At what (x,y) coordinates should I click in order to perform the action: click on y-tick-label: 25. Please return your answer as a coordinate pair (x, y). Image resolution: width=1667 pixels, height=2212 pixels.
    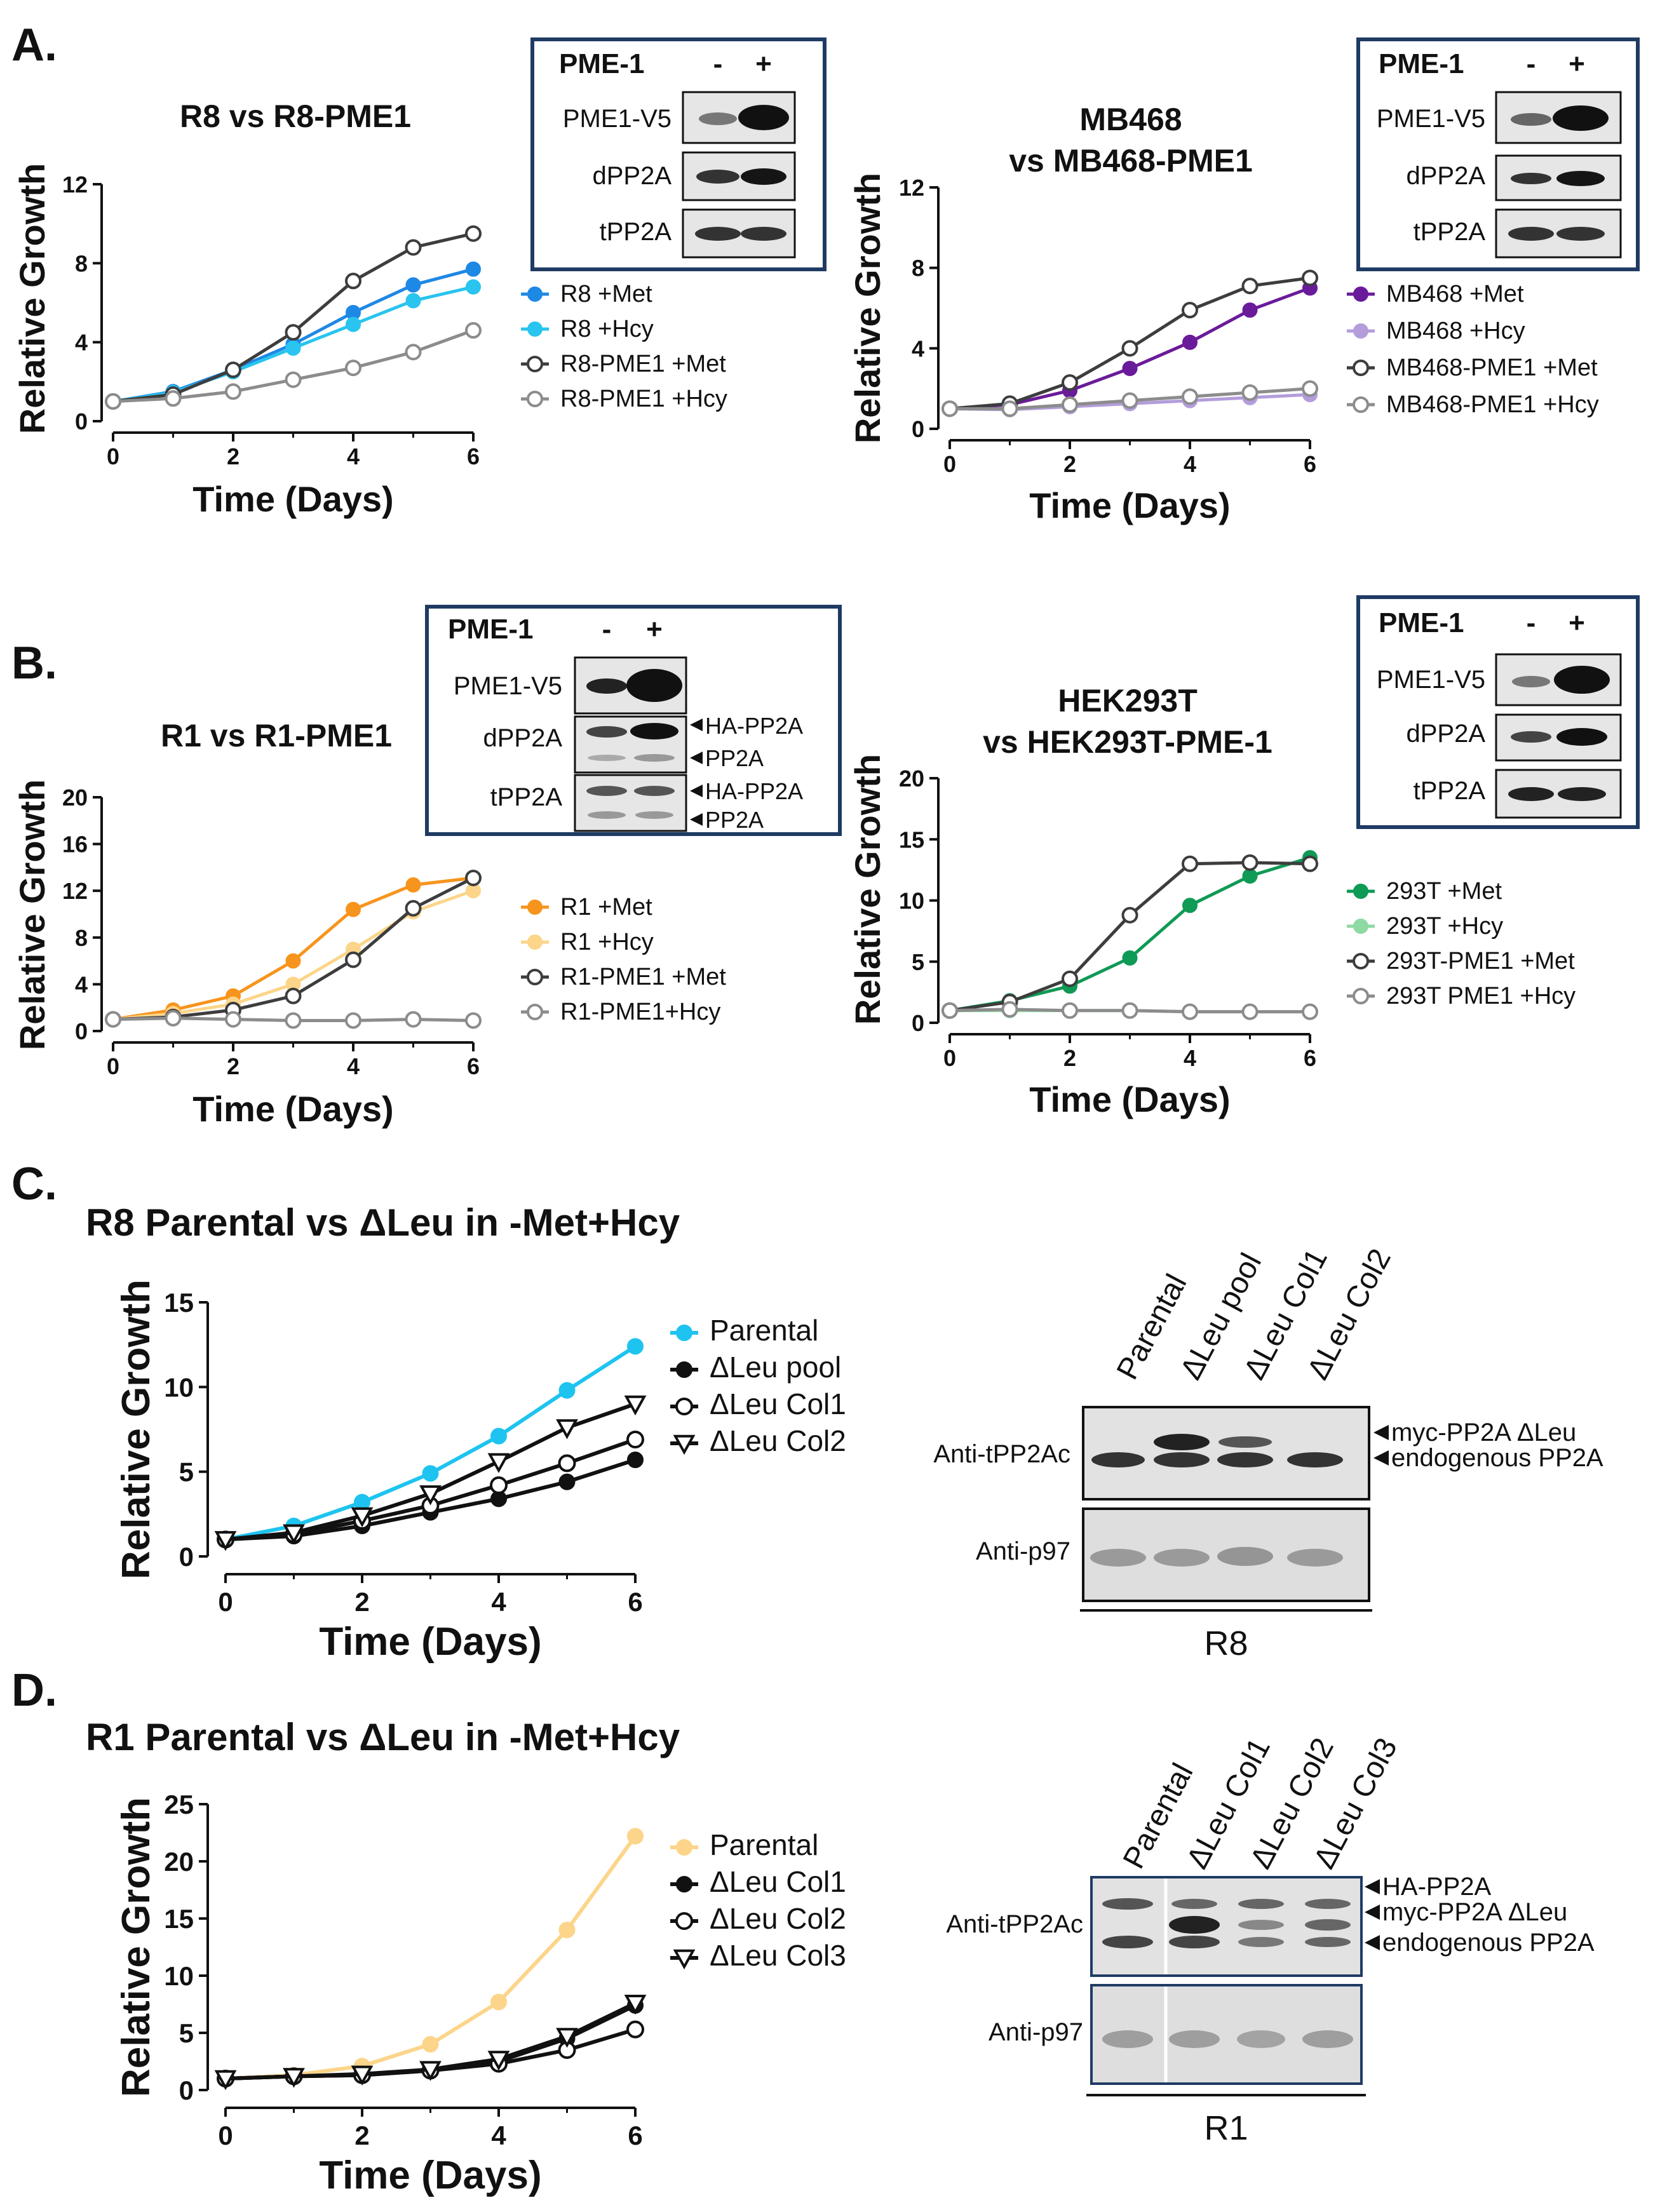
    Looking at the image, I should click on (179, 1804).